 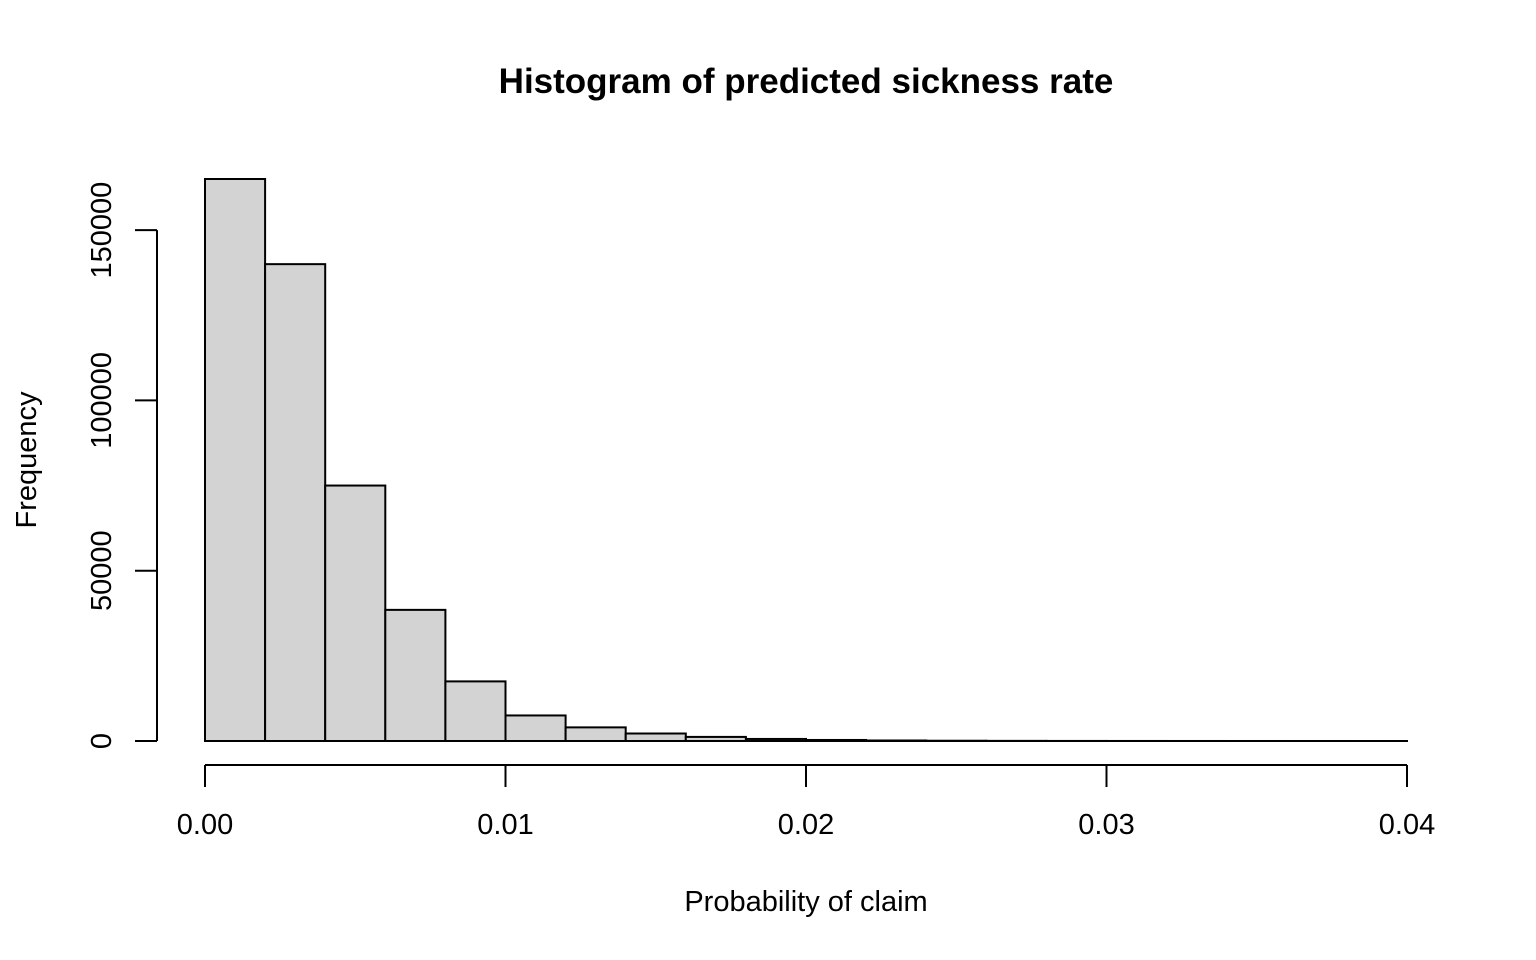 What do you see at coordinates (505, 825) in the screenshot?
I see `x-tick-label-1: 0.01` at bounding box center [505, 825].